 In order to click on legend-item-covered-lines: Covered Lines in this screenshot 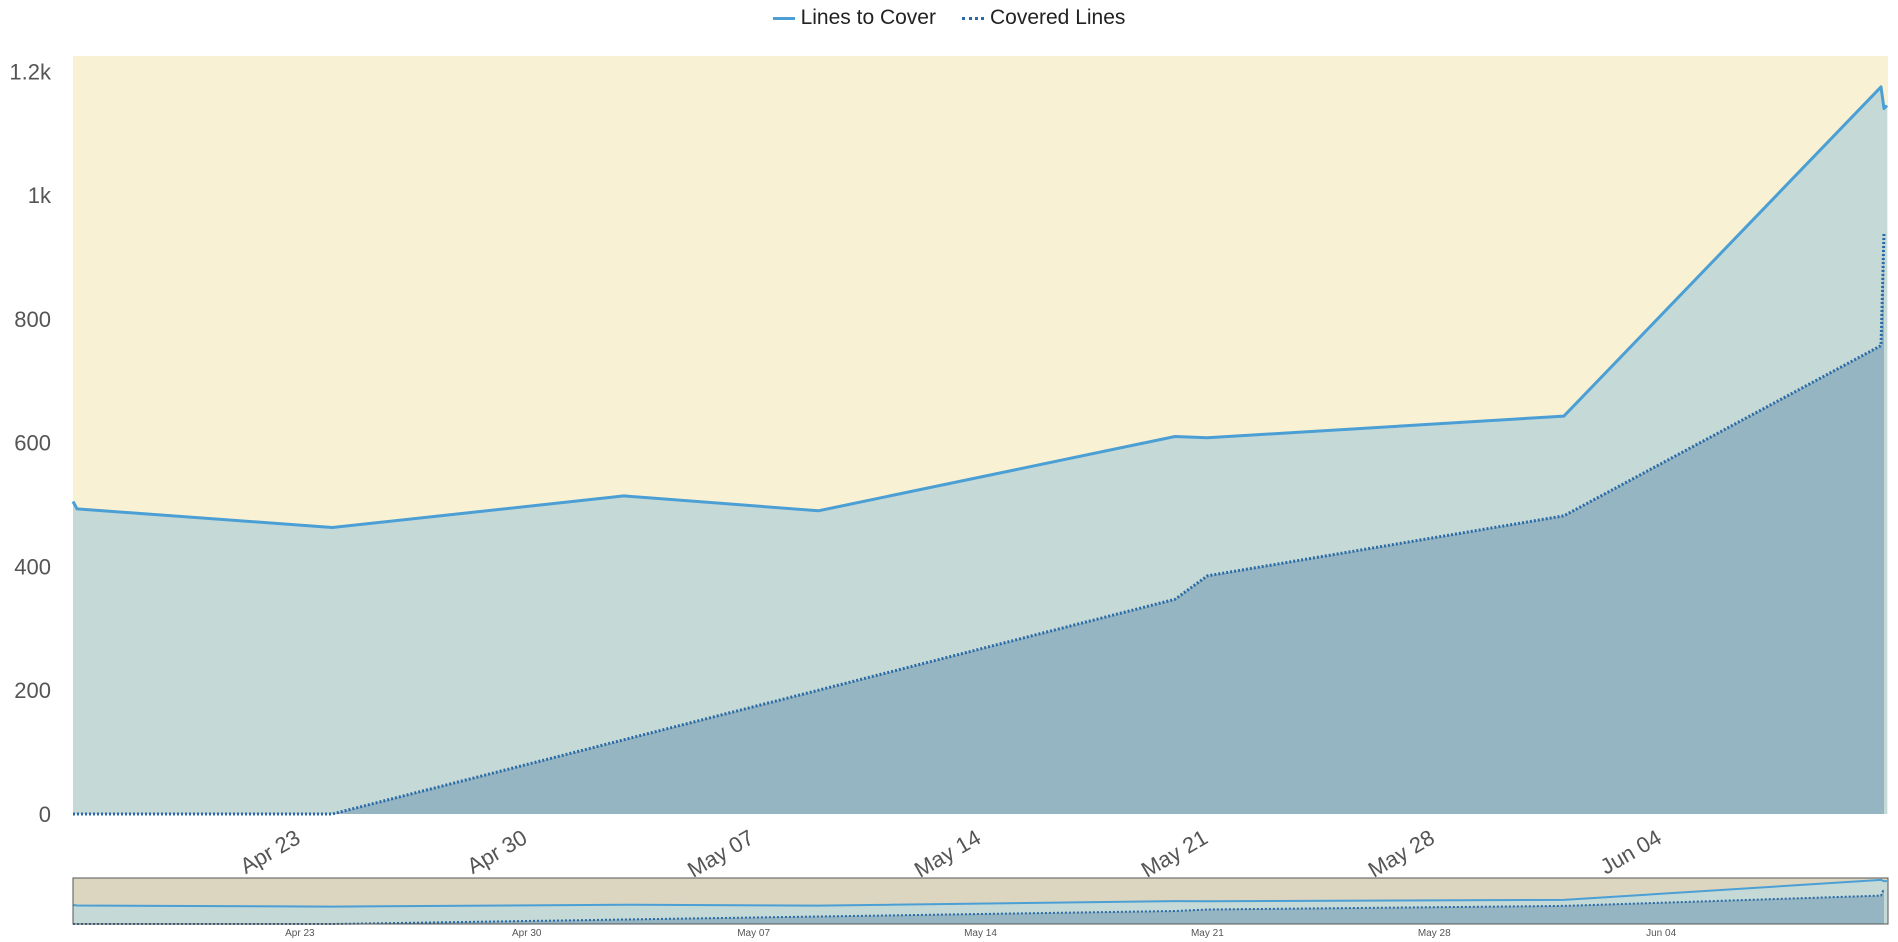, I will do `click(1043, 18)`.